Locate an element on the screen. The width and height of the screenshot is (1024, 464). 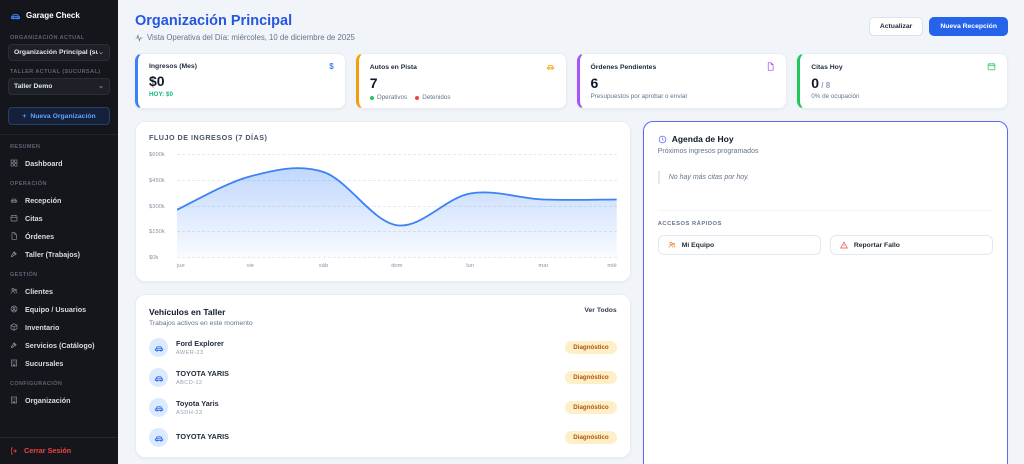
income-flow-chart: $600k $450k $300k $150k $0k is located at coordinates (383, 206).